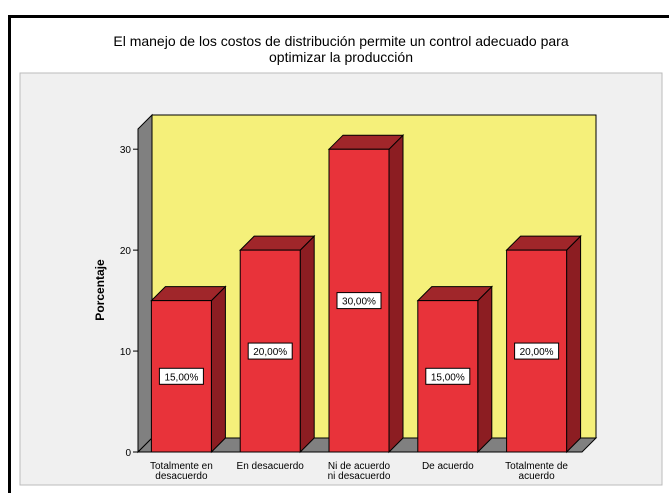 Image resolution: width=669 pixels, height=493 pixels. Describe the element at coordinates (128, 453) in the screenshot. I see `y-tick-label: 0` at that location.